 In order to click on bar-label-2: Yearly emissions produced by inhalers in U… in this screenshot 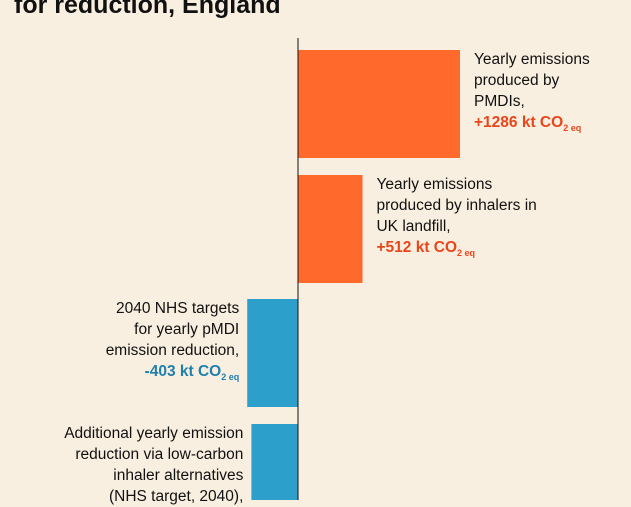, I will do `click(456, 219)`.